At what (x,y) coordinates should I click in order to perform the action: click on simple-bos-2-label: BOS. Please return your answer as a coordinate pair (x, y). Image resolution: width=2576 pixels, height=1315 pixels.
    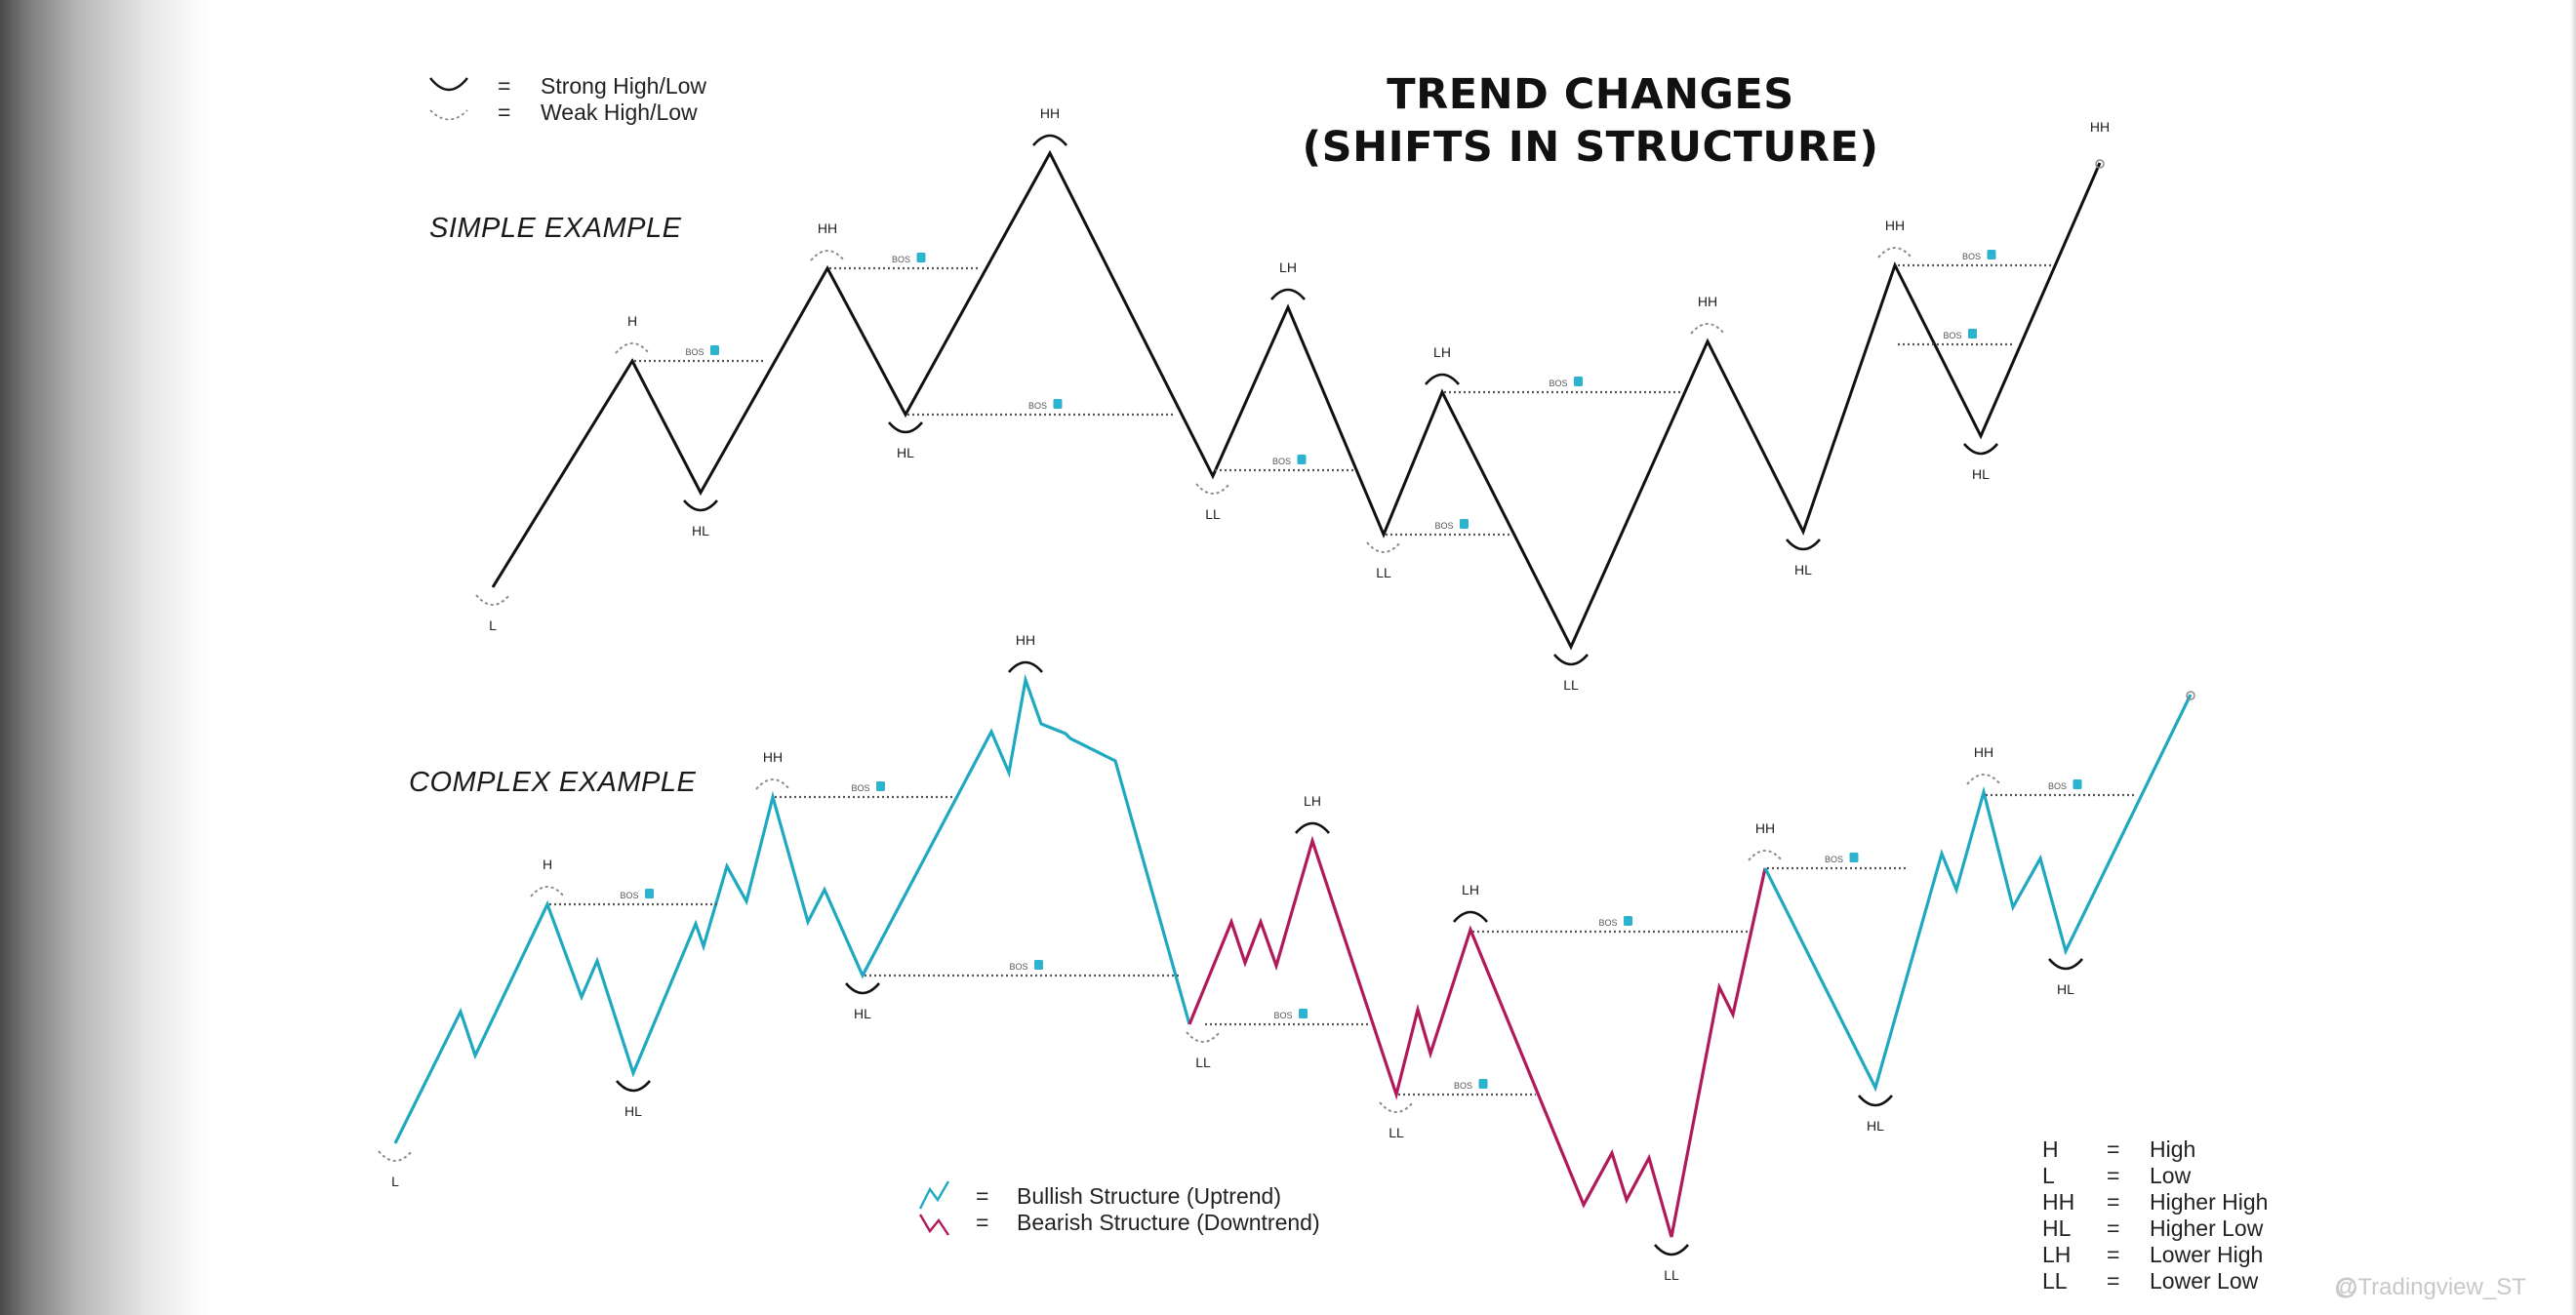
    Looking at the image, I should click on (901, 259).